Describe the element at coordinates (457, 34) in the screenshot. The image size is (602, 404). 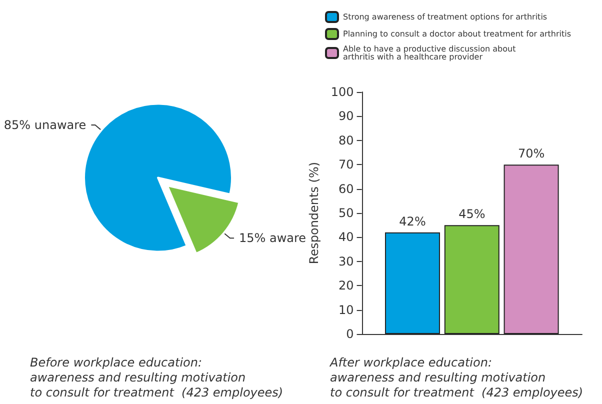
I see `legend-label: Planning to consult a doctor about treatment for arthritis` at that location.